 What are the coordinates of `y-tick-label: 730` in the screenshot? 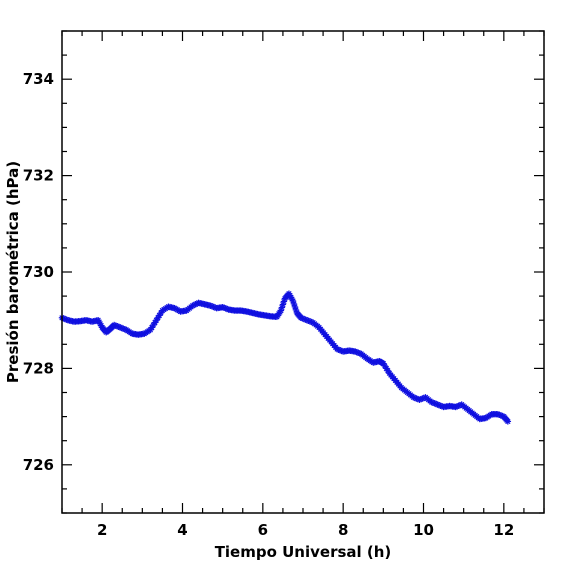 It's located at (38, 272).